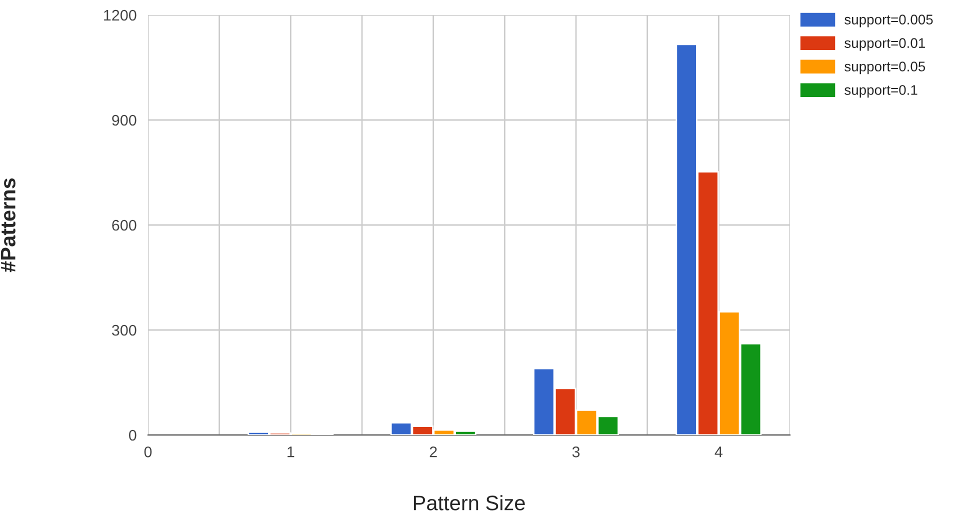  I want to click on x-tick-label: 1, so click(291, 452).